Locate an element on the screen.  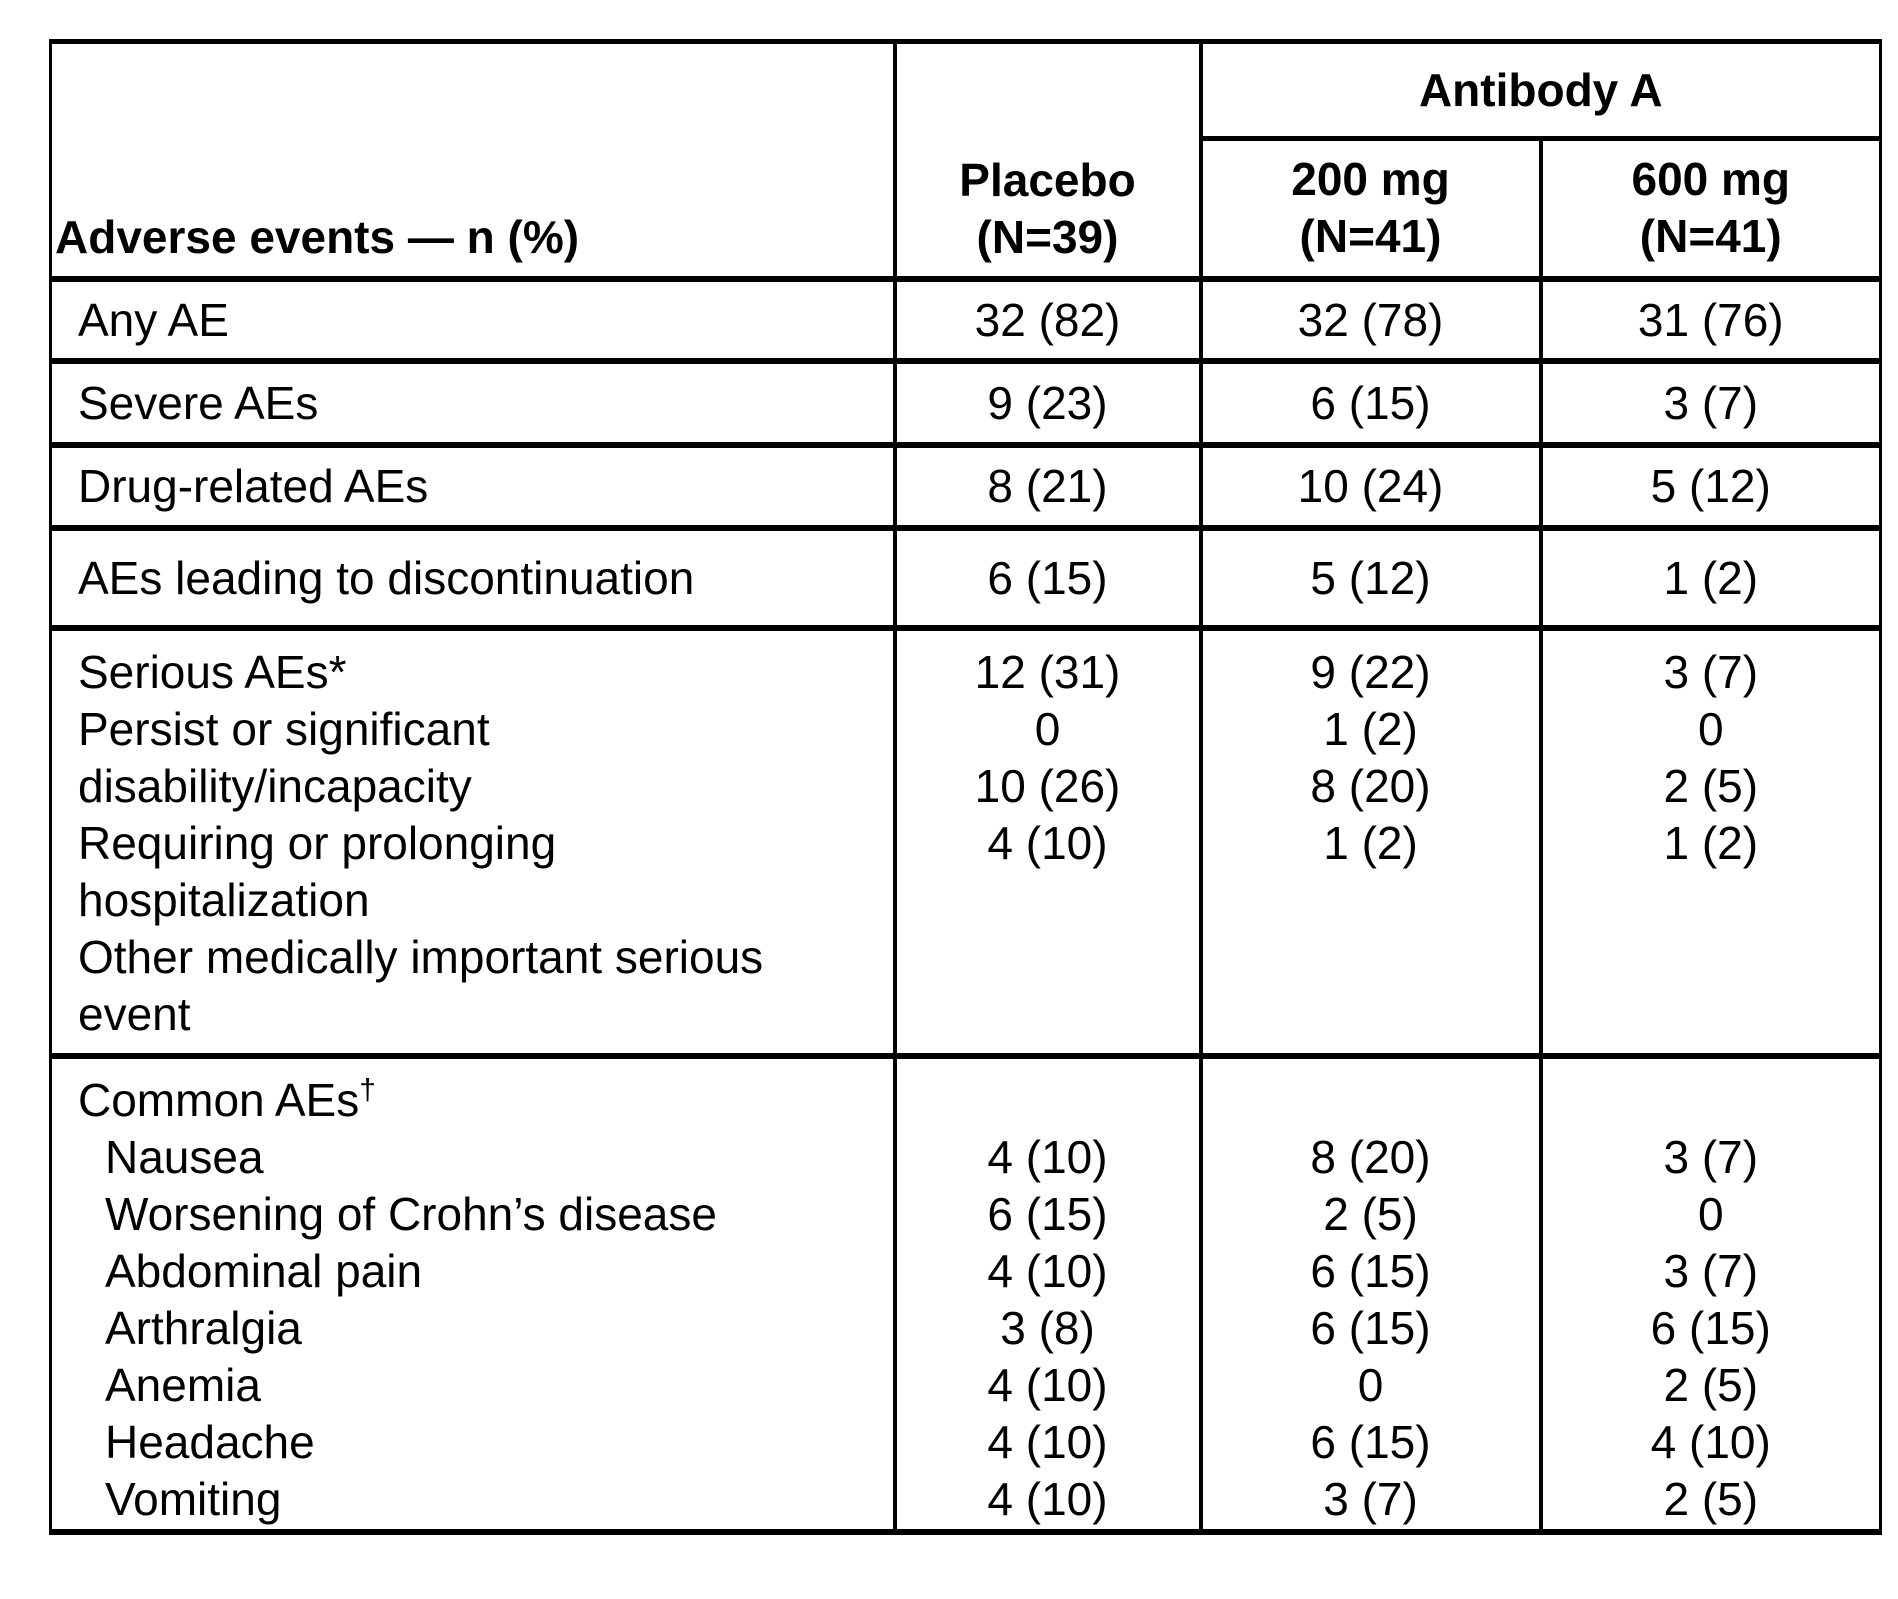
serious-label-line: Requiring or prolonging is located at coordinates (317, 842).